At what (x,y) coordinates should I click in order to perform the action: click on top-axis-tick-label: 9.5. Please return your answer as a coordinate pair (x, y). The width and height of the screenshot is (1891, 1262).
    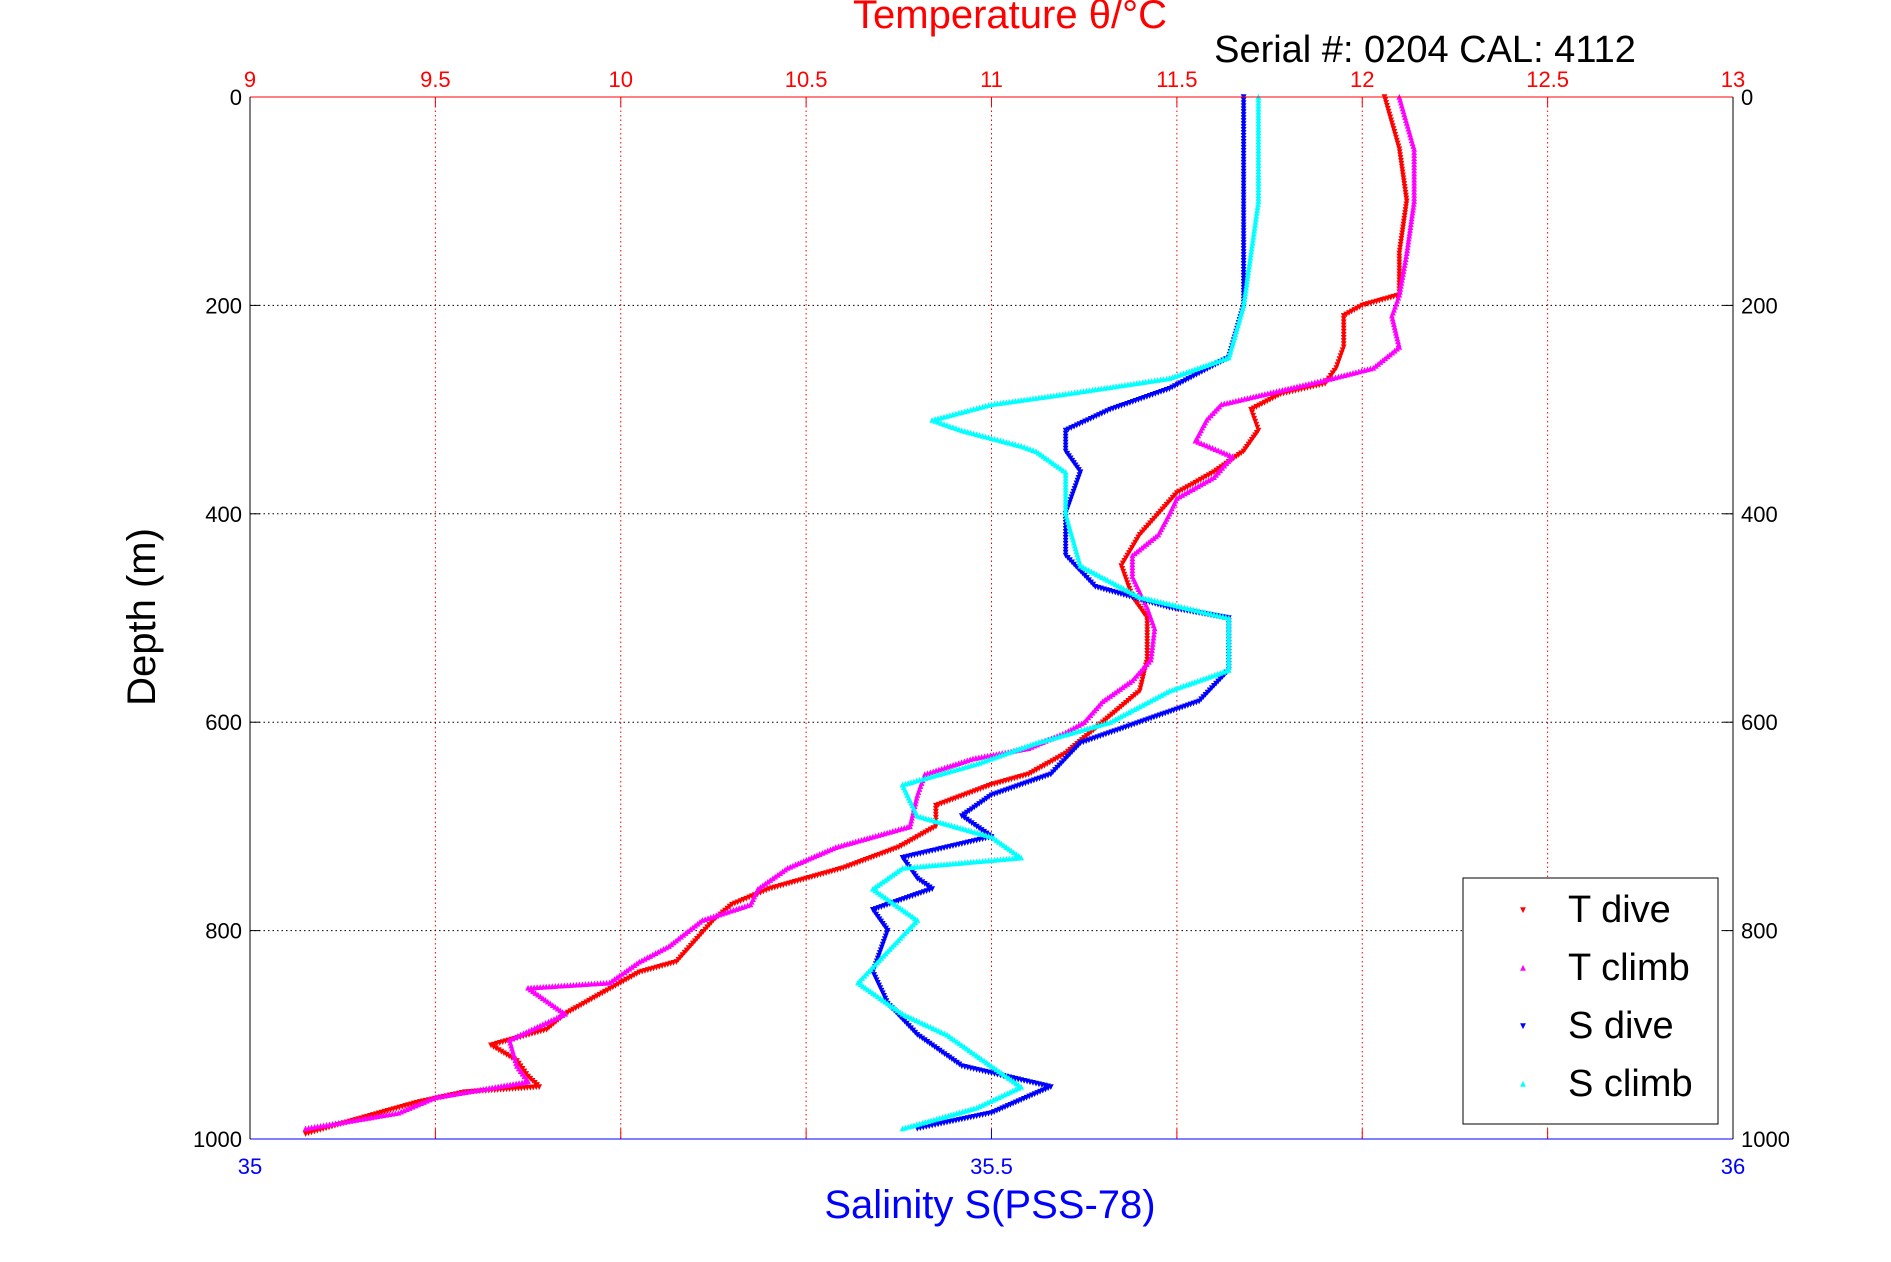
    Looking at the image, I should click on (435, 79).